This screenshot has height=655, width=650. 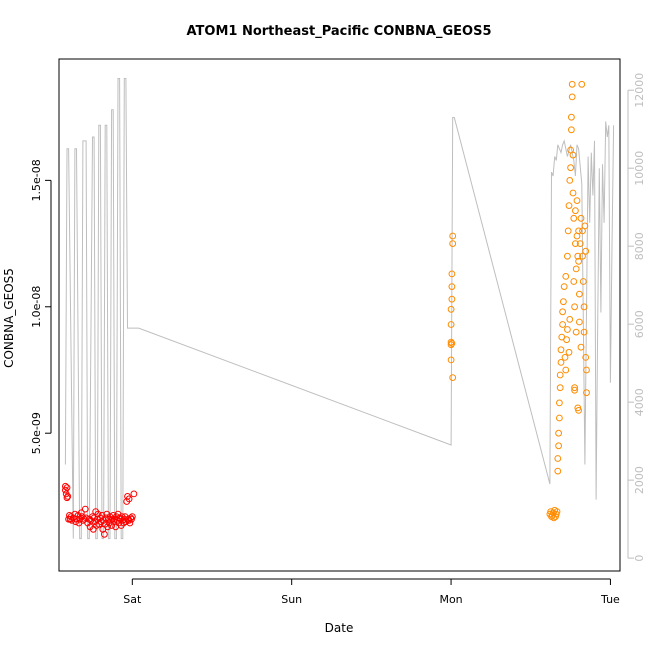 What do you see at coordinates (639, 246) in the screenshot?
I see `y-right-tick-label: 8000` at bounding box center [639, 246].